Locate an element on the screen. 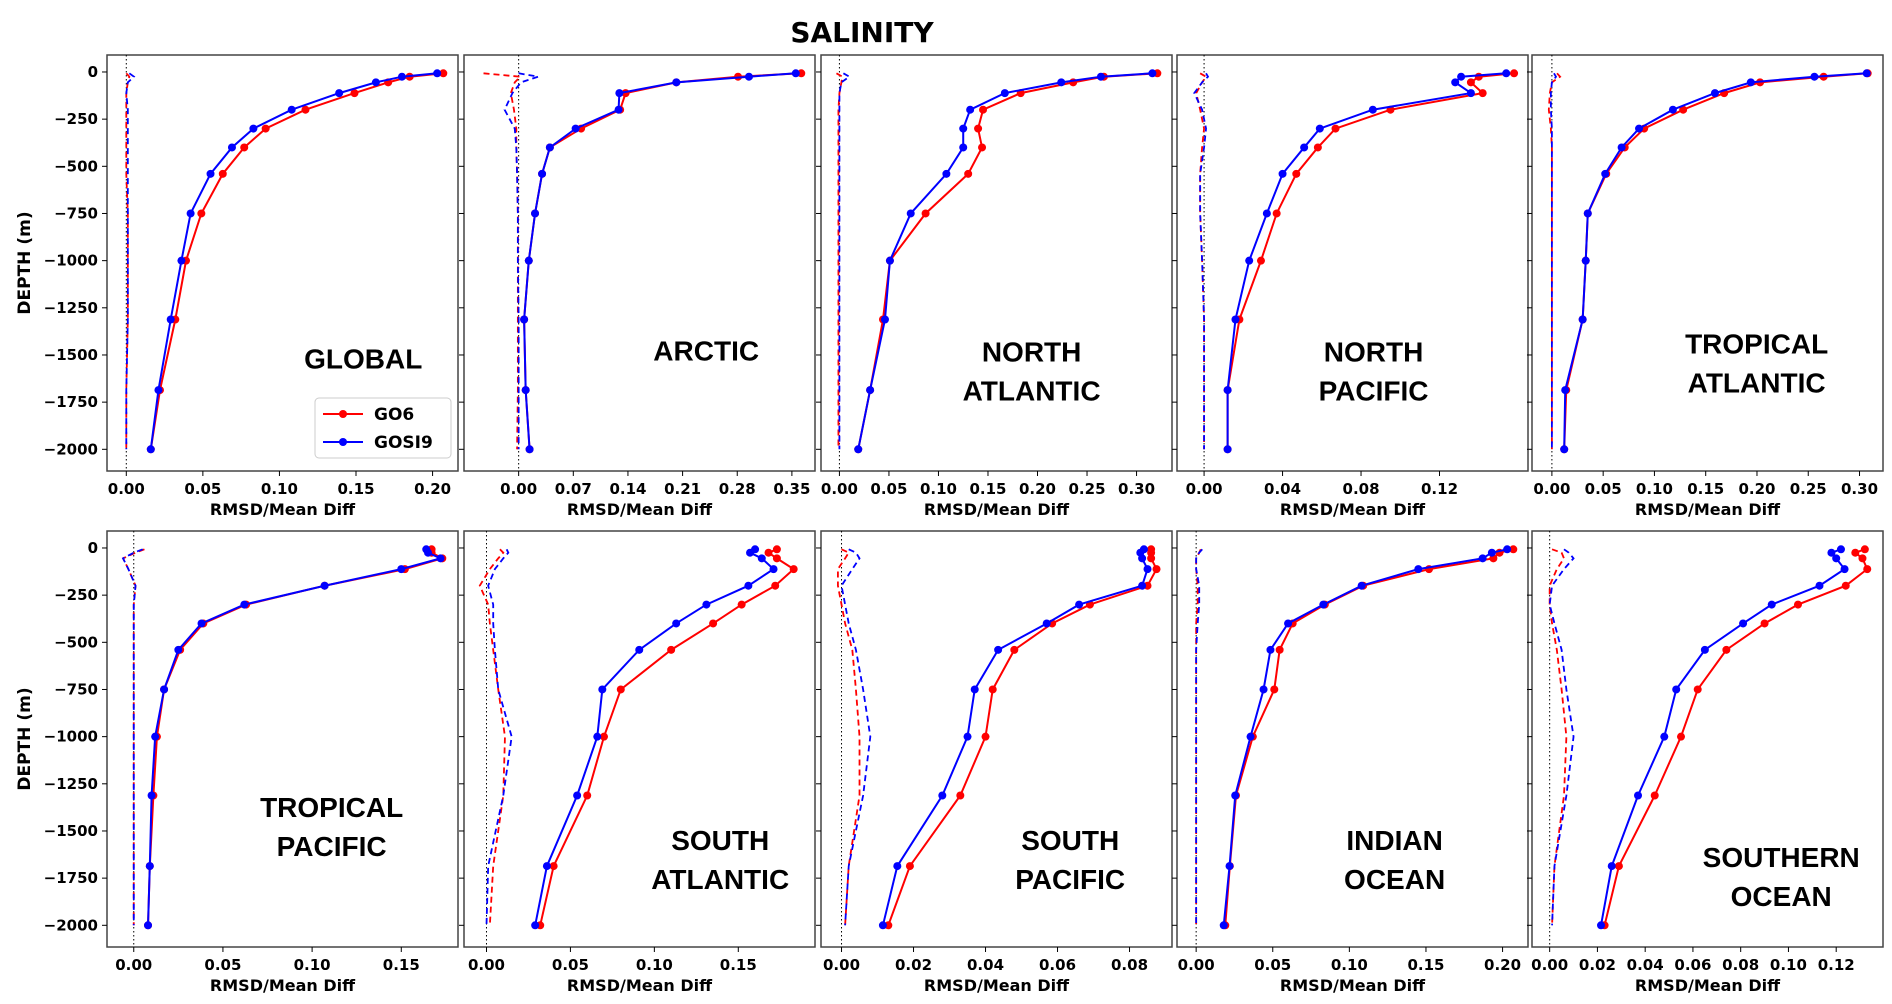 The height and width of the screenshot is (1004, 1892). region-label: ARCTIC is located at coordinates (706, 350).